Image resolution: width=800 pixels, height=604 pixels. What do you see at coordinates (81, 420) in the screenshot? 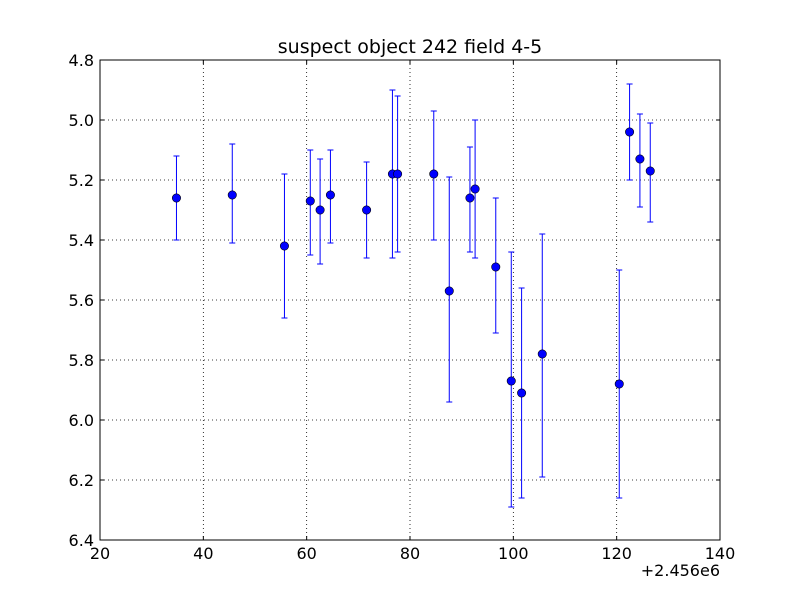
I see `y-tick-label: 6.0` at bounding box center [81, 420].